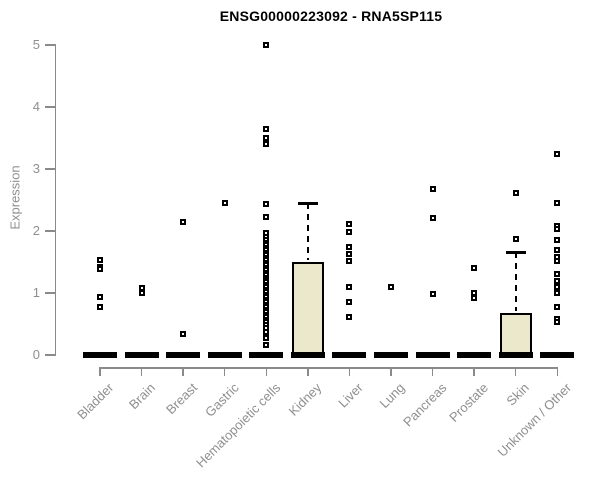  I want to click on data-point-Lung, so click(390, 286).